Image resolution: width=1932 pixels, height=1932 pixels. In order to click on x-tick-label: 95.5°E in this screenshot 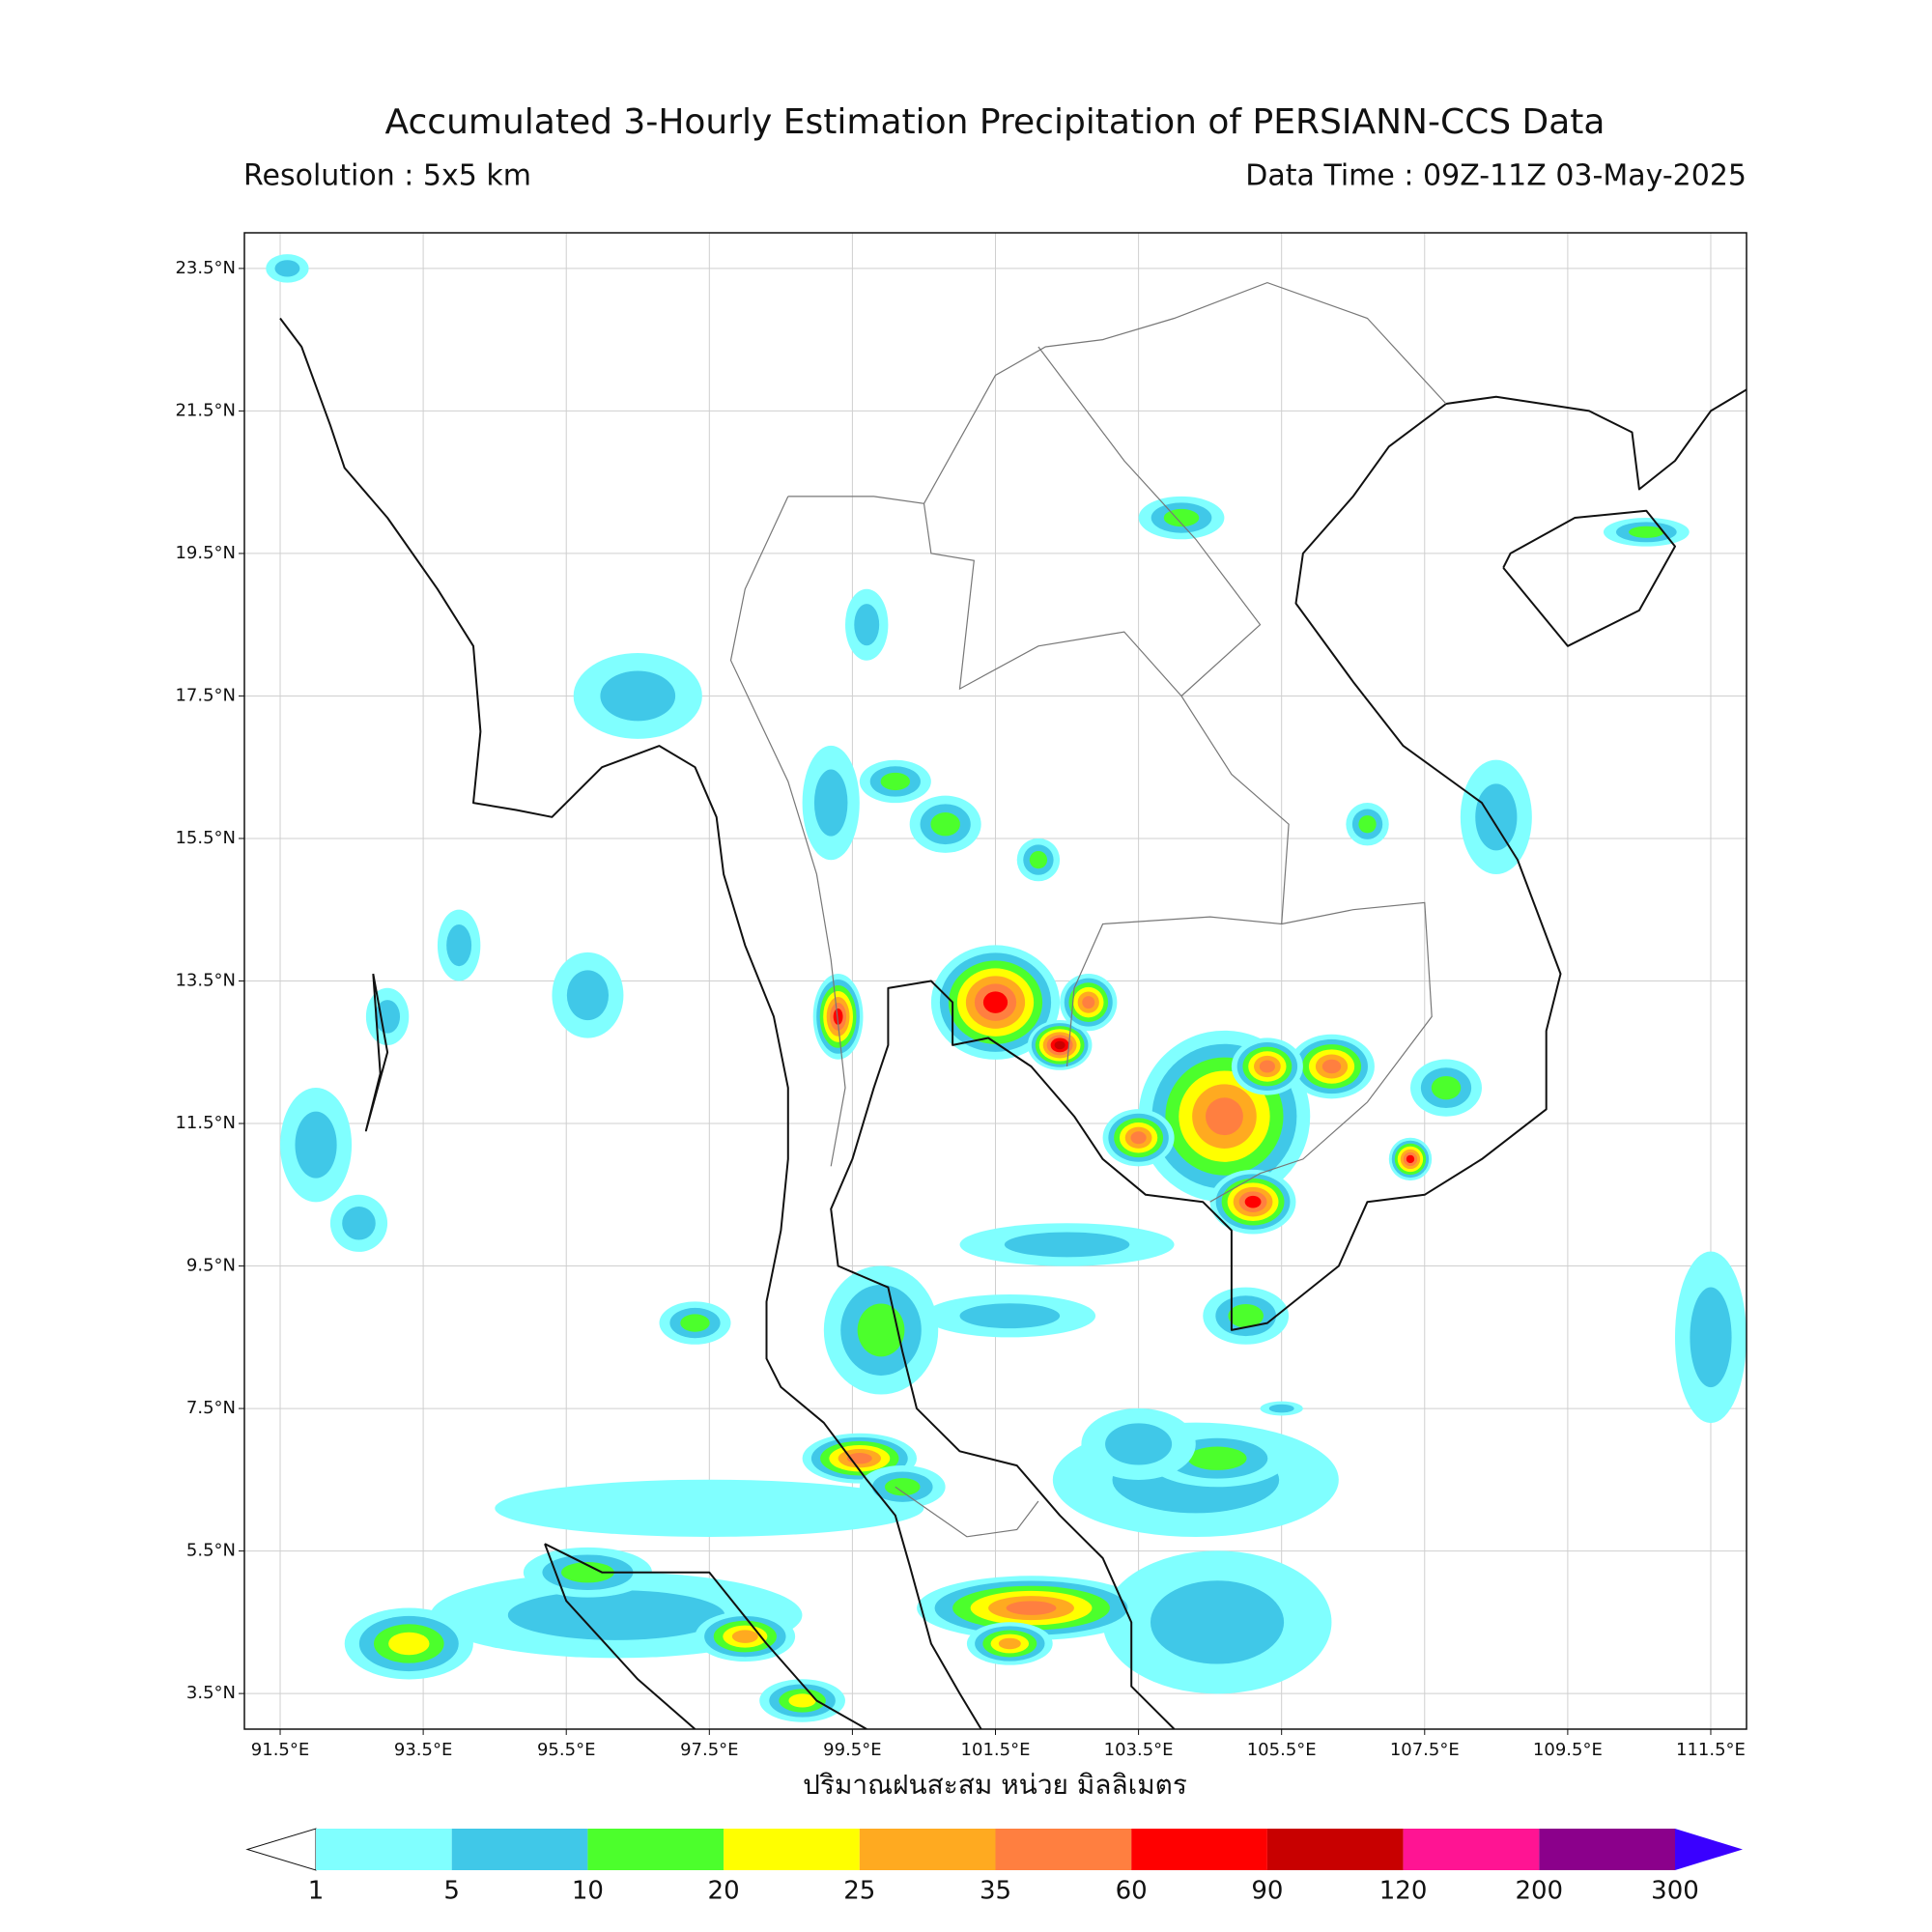, I will do `click(566, 1750)`.